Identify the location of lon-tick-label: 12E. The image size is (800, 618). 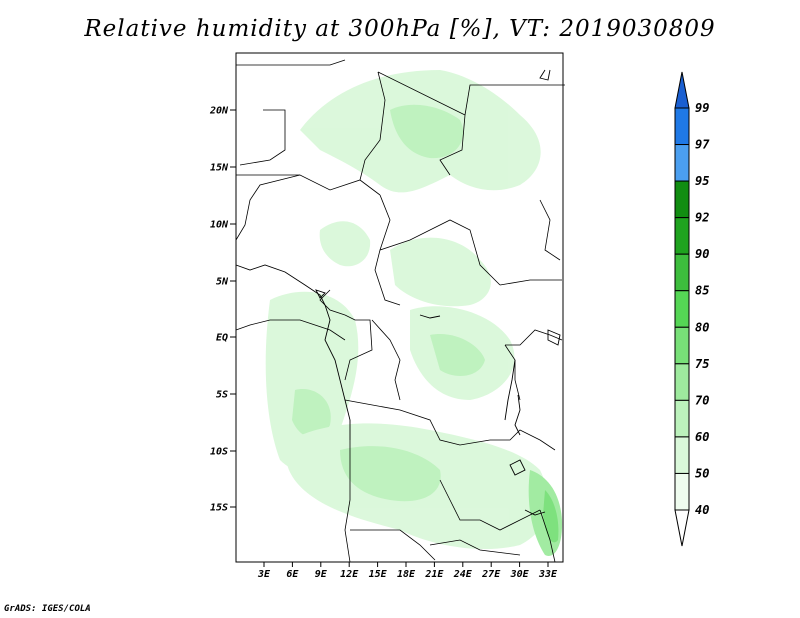
(349, 574).